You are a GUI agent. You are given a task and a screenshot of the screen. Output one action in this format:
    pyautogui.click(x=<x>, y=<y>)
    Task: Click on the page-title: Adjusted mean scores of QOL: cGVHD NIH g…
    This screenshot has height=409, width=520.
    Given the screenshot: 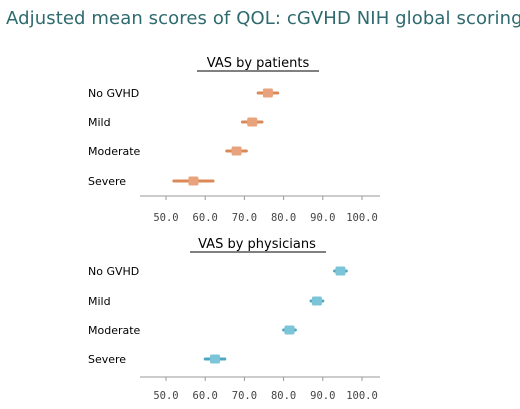 What is the action you would take?
    pyautogui.click(x=263, y=18)
    